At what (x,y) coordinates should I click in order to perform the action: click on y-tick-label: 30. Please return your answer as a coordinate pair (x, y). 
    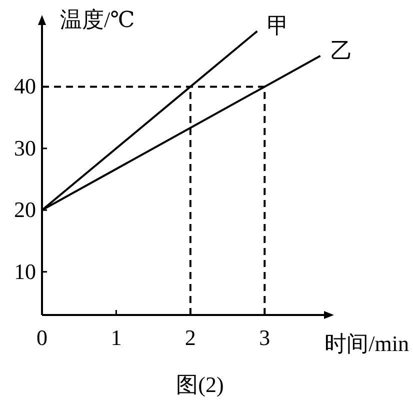
    Looking at the image, I should click on (25, 147).